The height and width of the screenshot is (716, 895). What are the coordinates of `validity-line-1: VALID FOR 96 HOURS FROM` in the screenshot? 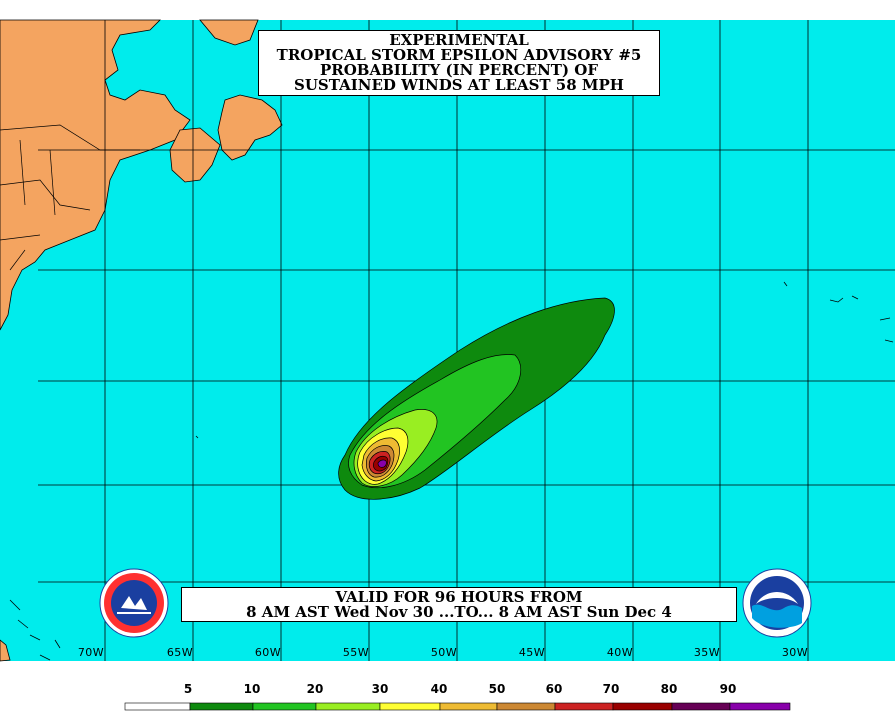 It's located at (459, 597).